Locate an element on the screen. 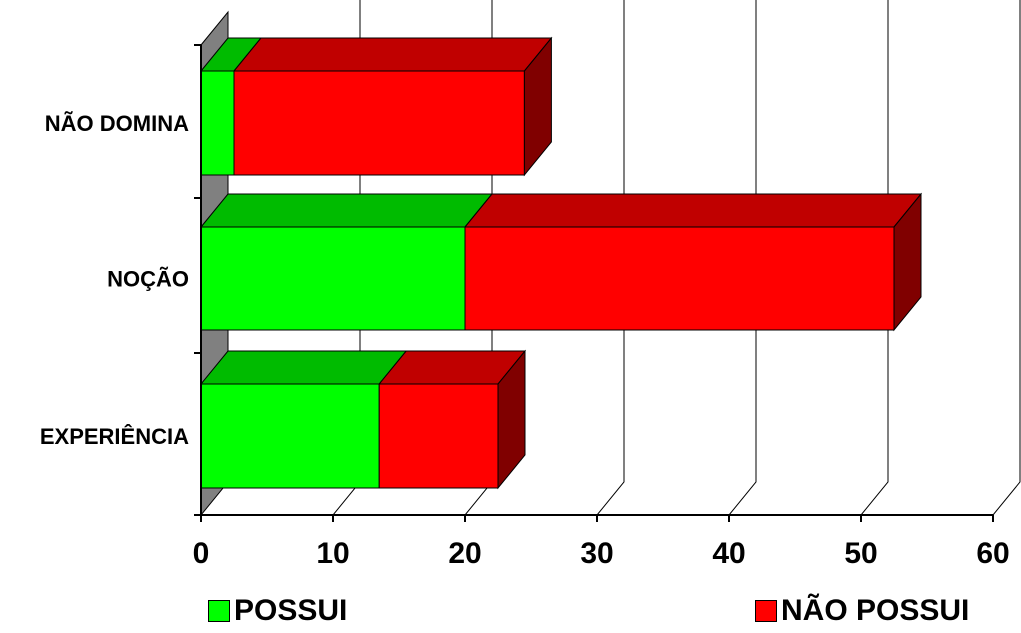 This screenshot has height=633, width=1021. legend-swatch-possui is located at coordinates (219, 611).